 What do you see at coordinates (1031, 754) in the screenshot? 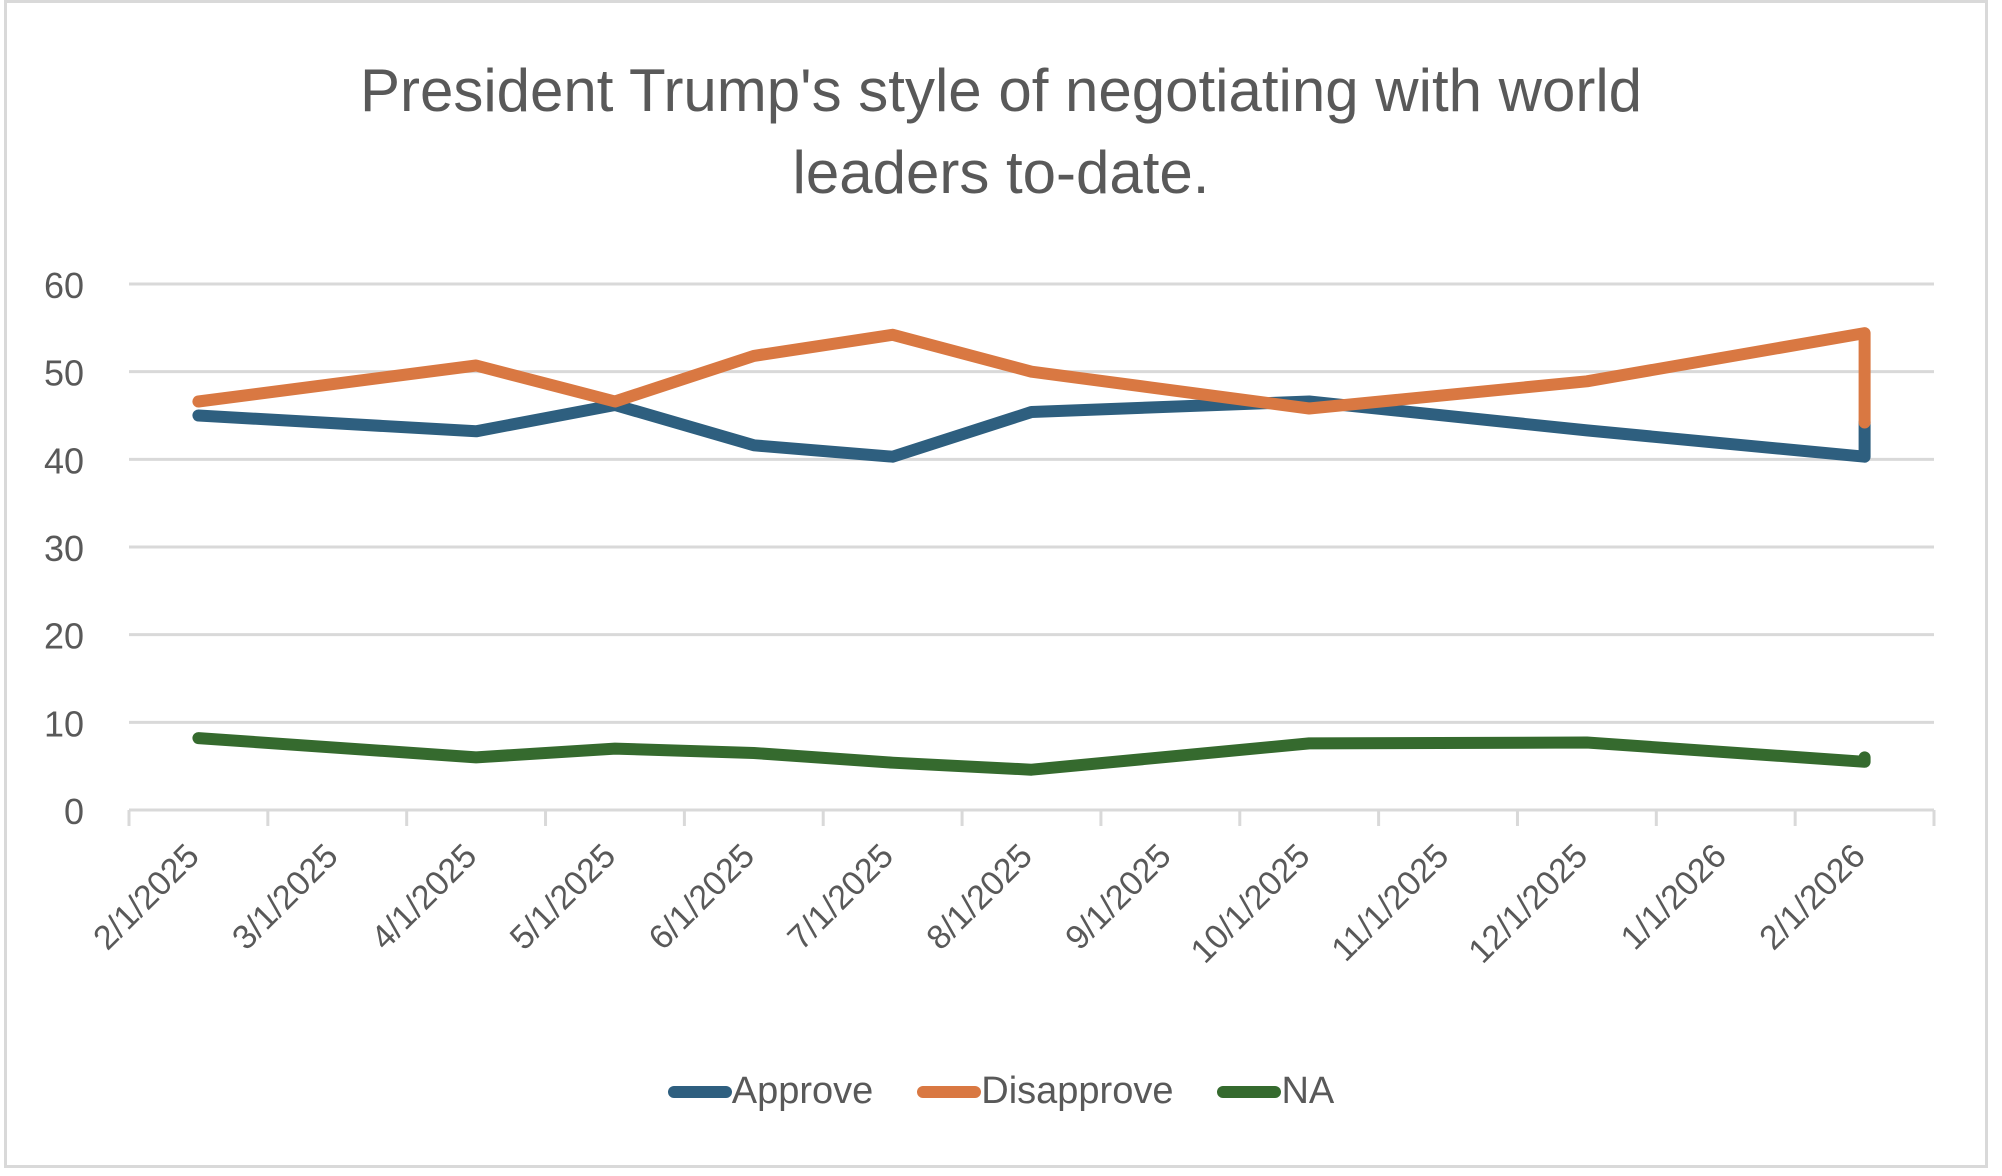
I see `series-line-na` at bounding box center [1031, 754].